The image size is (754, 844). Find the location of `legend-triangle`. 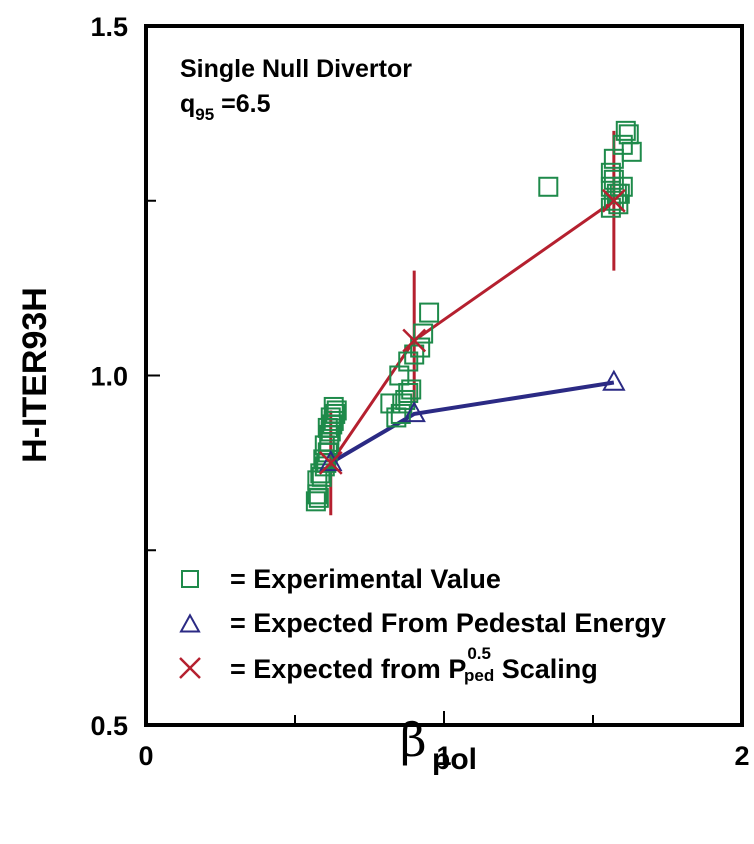

legend-triangle is located at coordinates (190, 623).